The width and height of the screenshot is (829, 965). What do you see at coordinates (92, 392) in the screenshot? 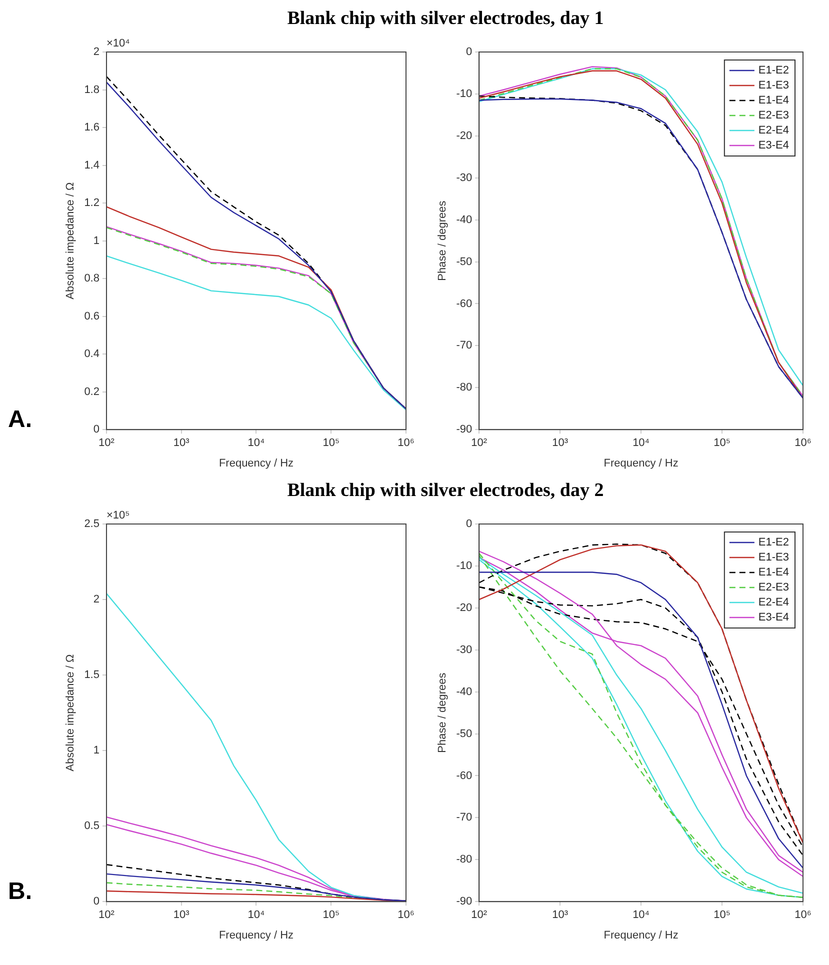
I see `y-tick-label: 0.2` at bounding box center [92, 392].